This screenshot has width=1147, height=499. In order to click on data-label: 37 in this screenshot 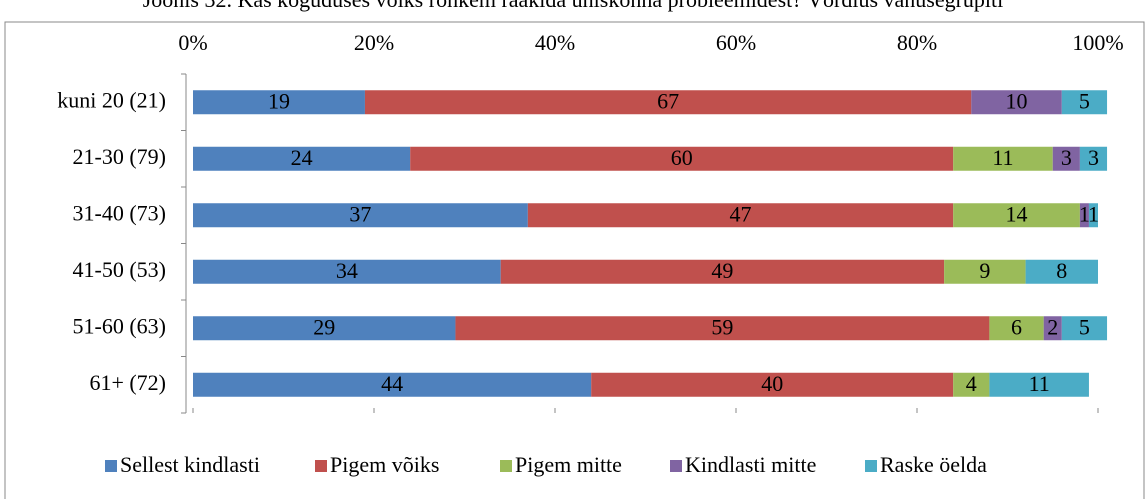, I will do `click(360, 213)`.